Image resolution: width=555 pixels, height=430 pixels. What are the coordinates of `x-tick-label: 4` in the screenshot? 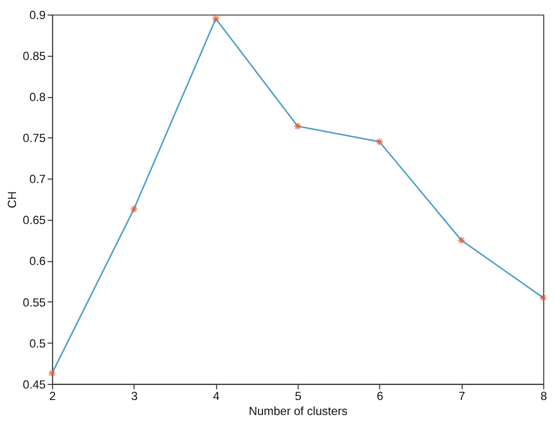 It's located at (216, 397).